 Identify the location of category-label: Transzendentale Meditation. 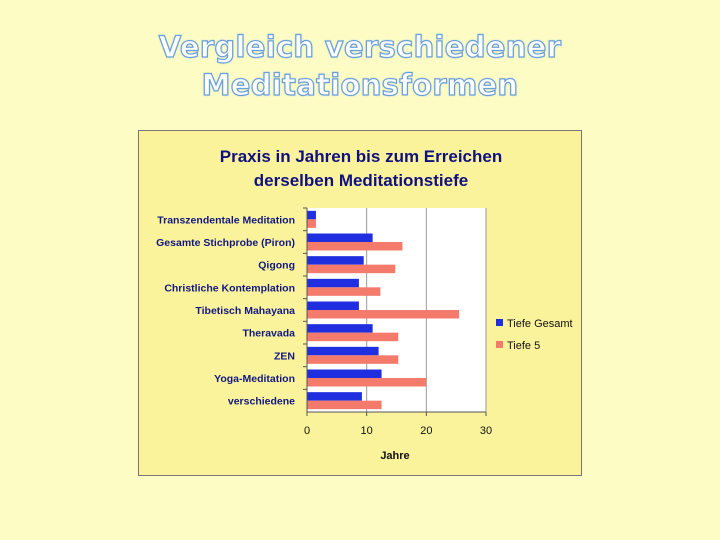
(226, 220).